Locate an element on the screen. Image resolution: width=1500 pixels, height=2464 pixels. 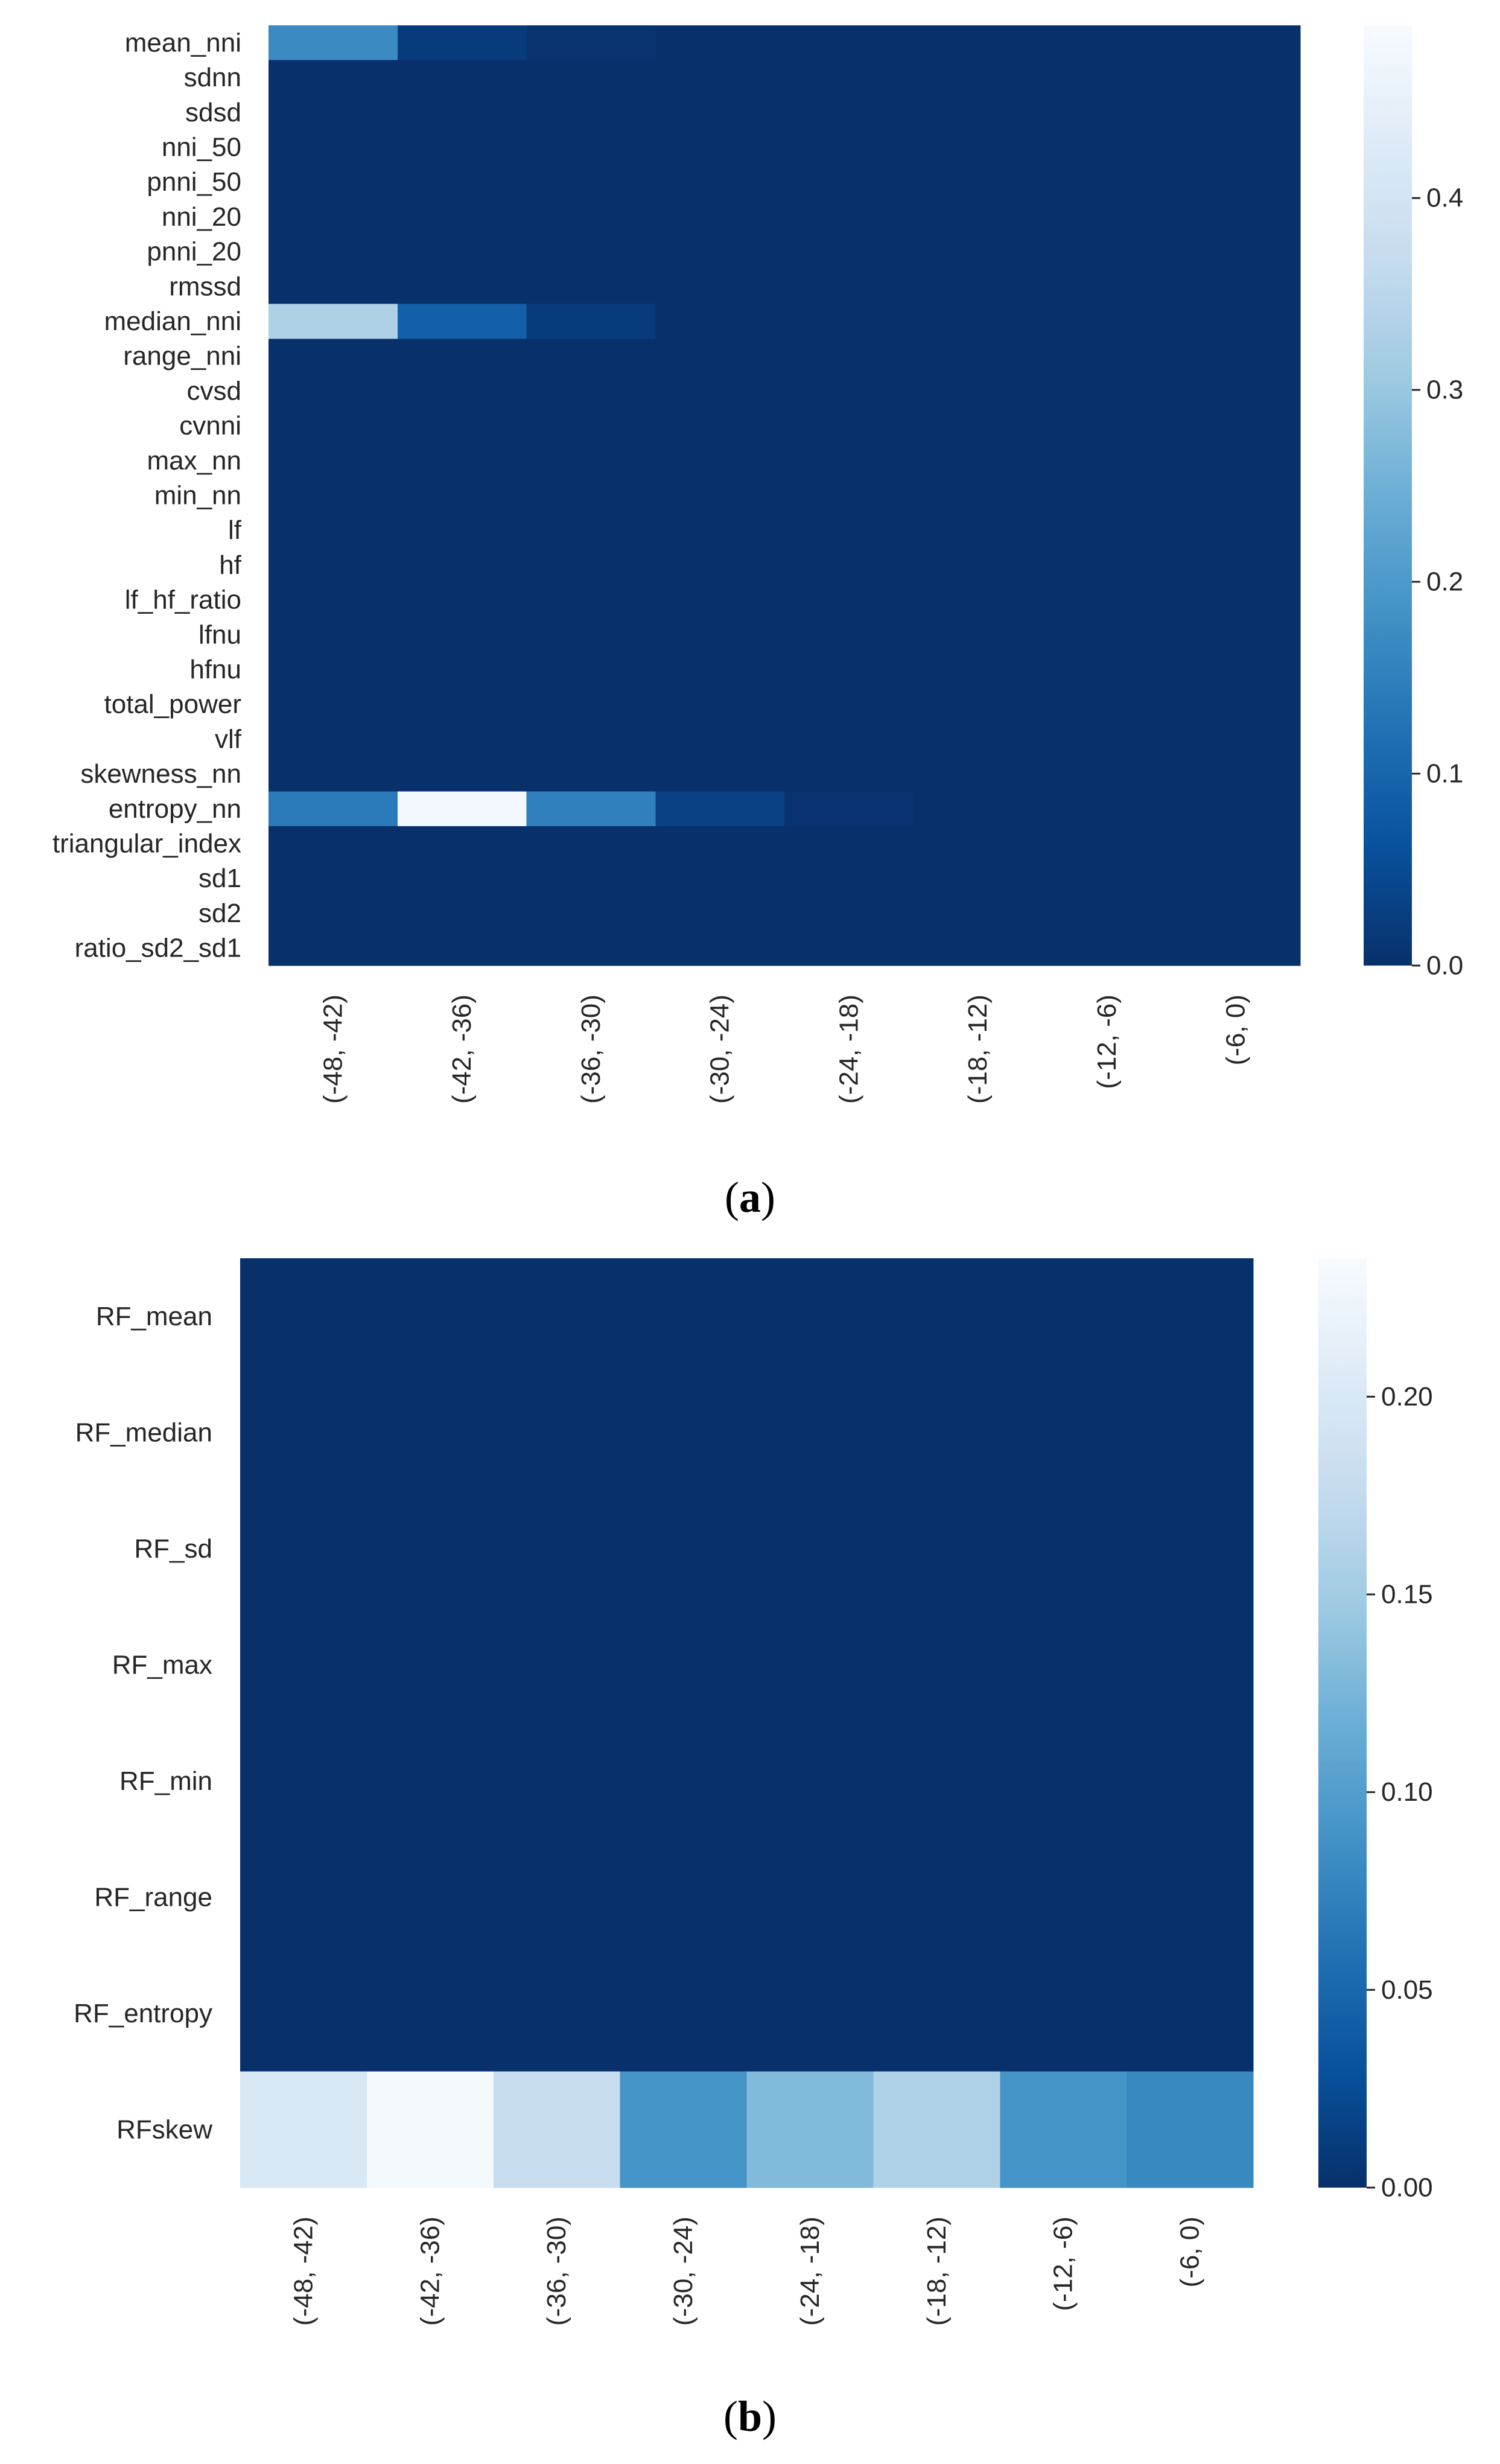
row-label: pnni_50 is located at coordinates (194, 182).